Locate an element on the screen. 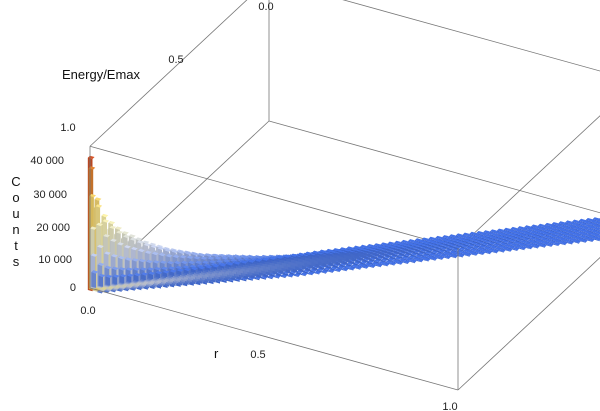  box-edge is located at coordinates (471, 36).